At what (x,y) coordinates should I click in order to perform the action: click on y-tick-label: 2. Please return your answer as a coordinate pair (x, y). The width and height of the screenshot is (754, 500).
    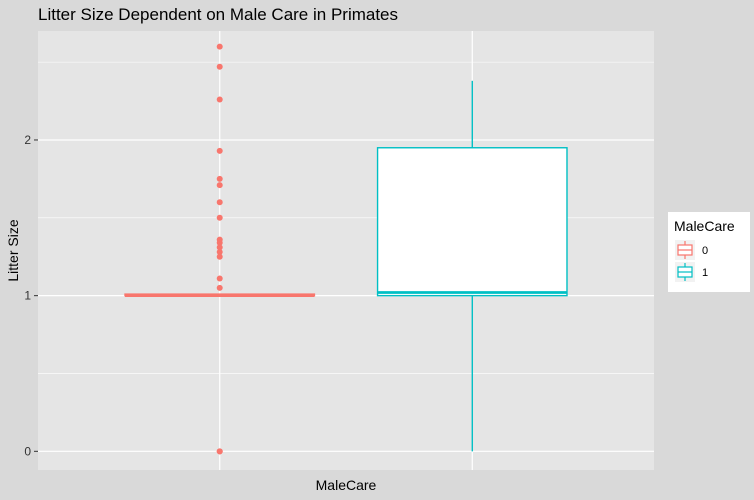
    Looking at the image, I should click on (27, 140).